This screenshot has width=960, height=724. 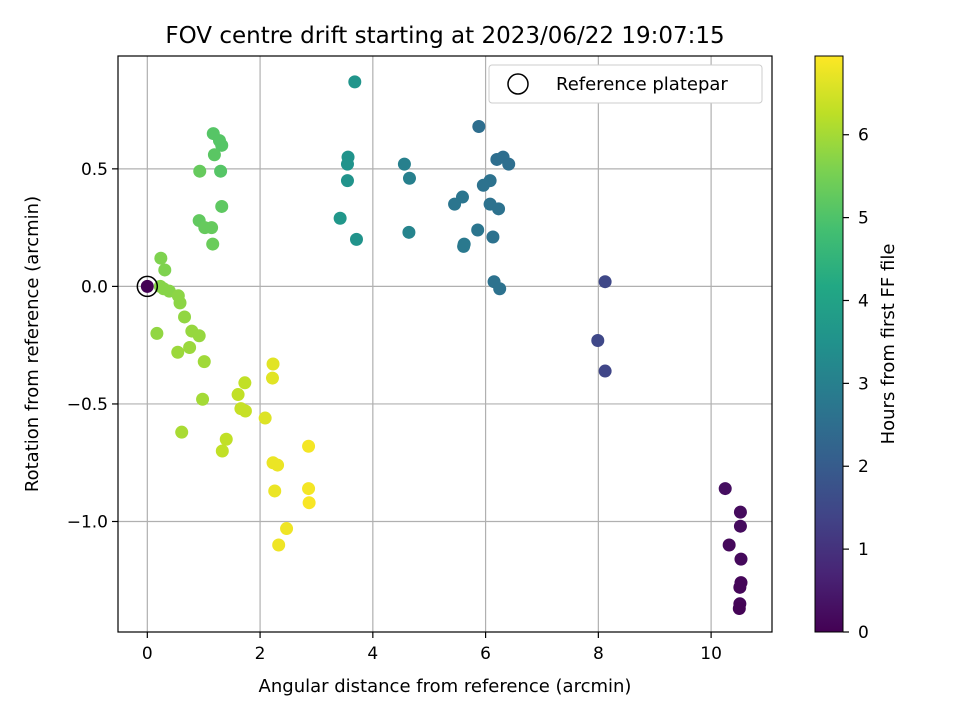 I want to click on colorbar-tick-label: 4, so click(x=863, y=301).